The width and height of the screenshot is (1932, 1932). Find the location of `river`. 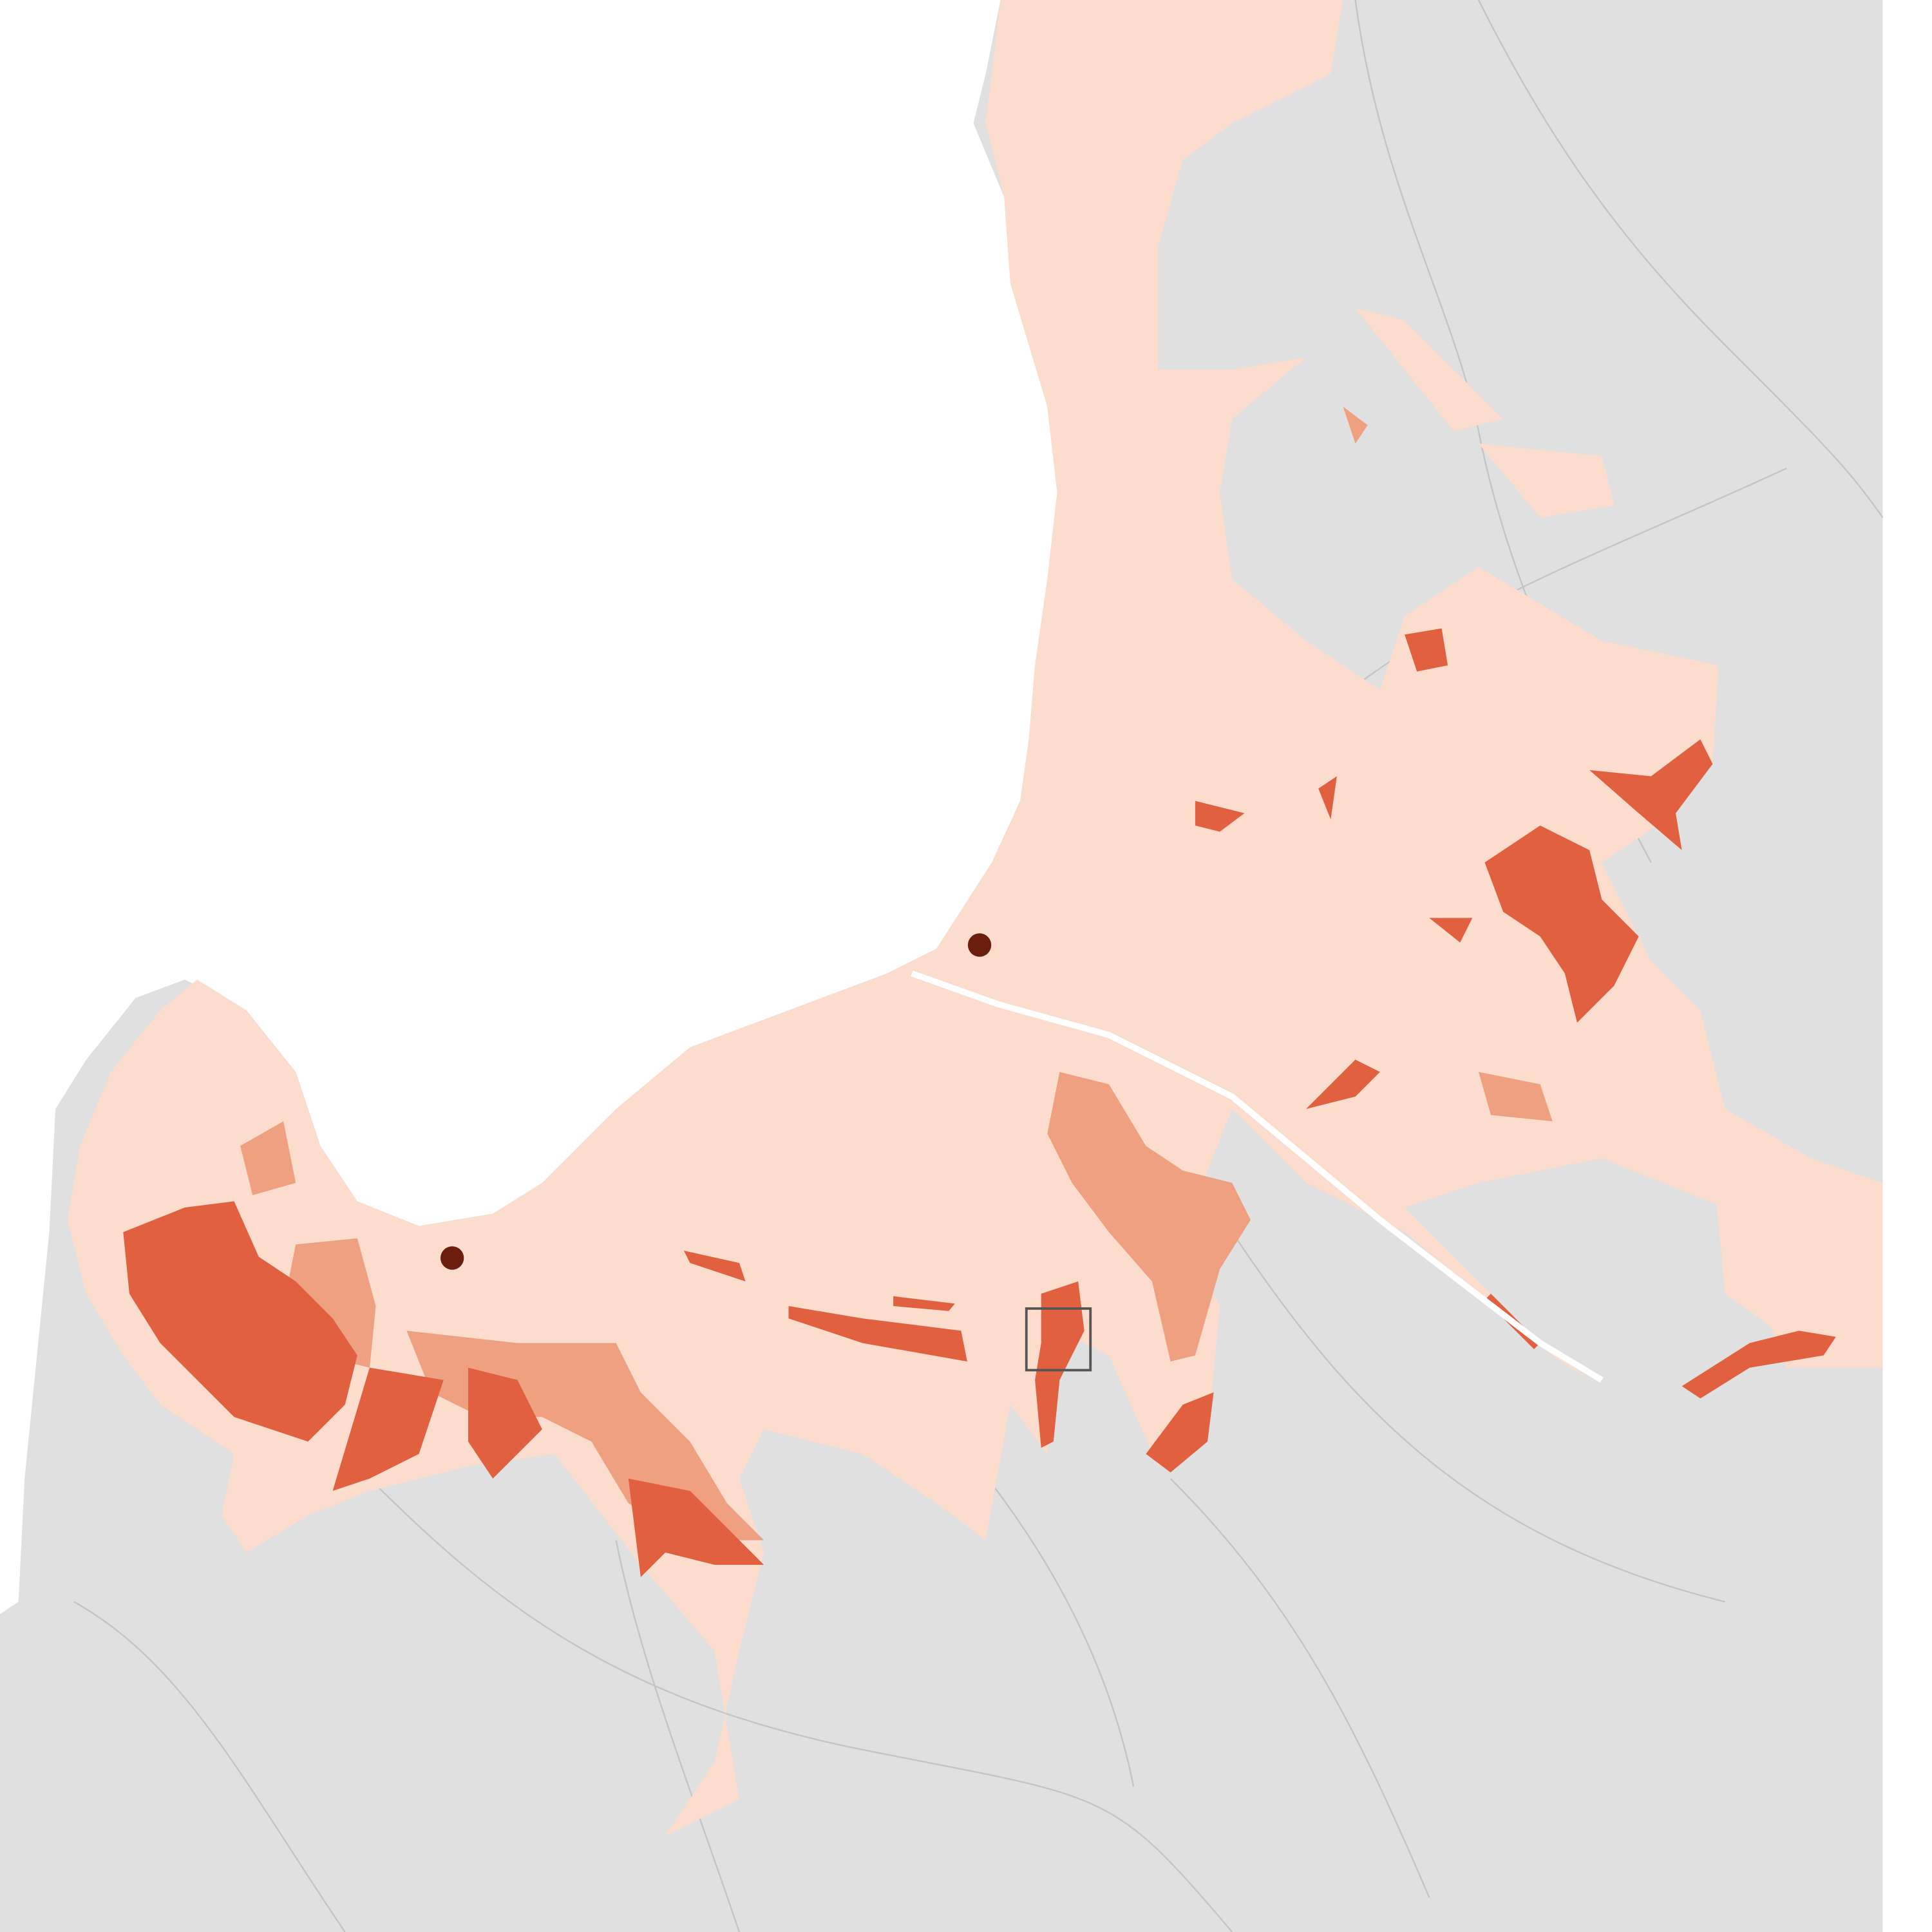

river is located at coordinates (1257, 1176).